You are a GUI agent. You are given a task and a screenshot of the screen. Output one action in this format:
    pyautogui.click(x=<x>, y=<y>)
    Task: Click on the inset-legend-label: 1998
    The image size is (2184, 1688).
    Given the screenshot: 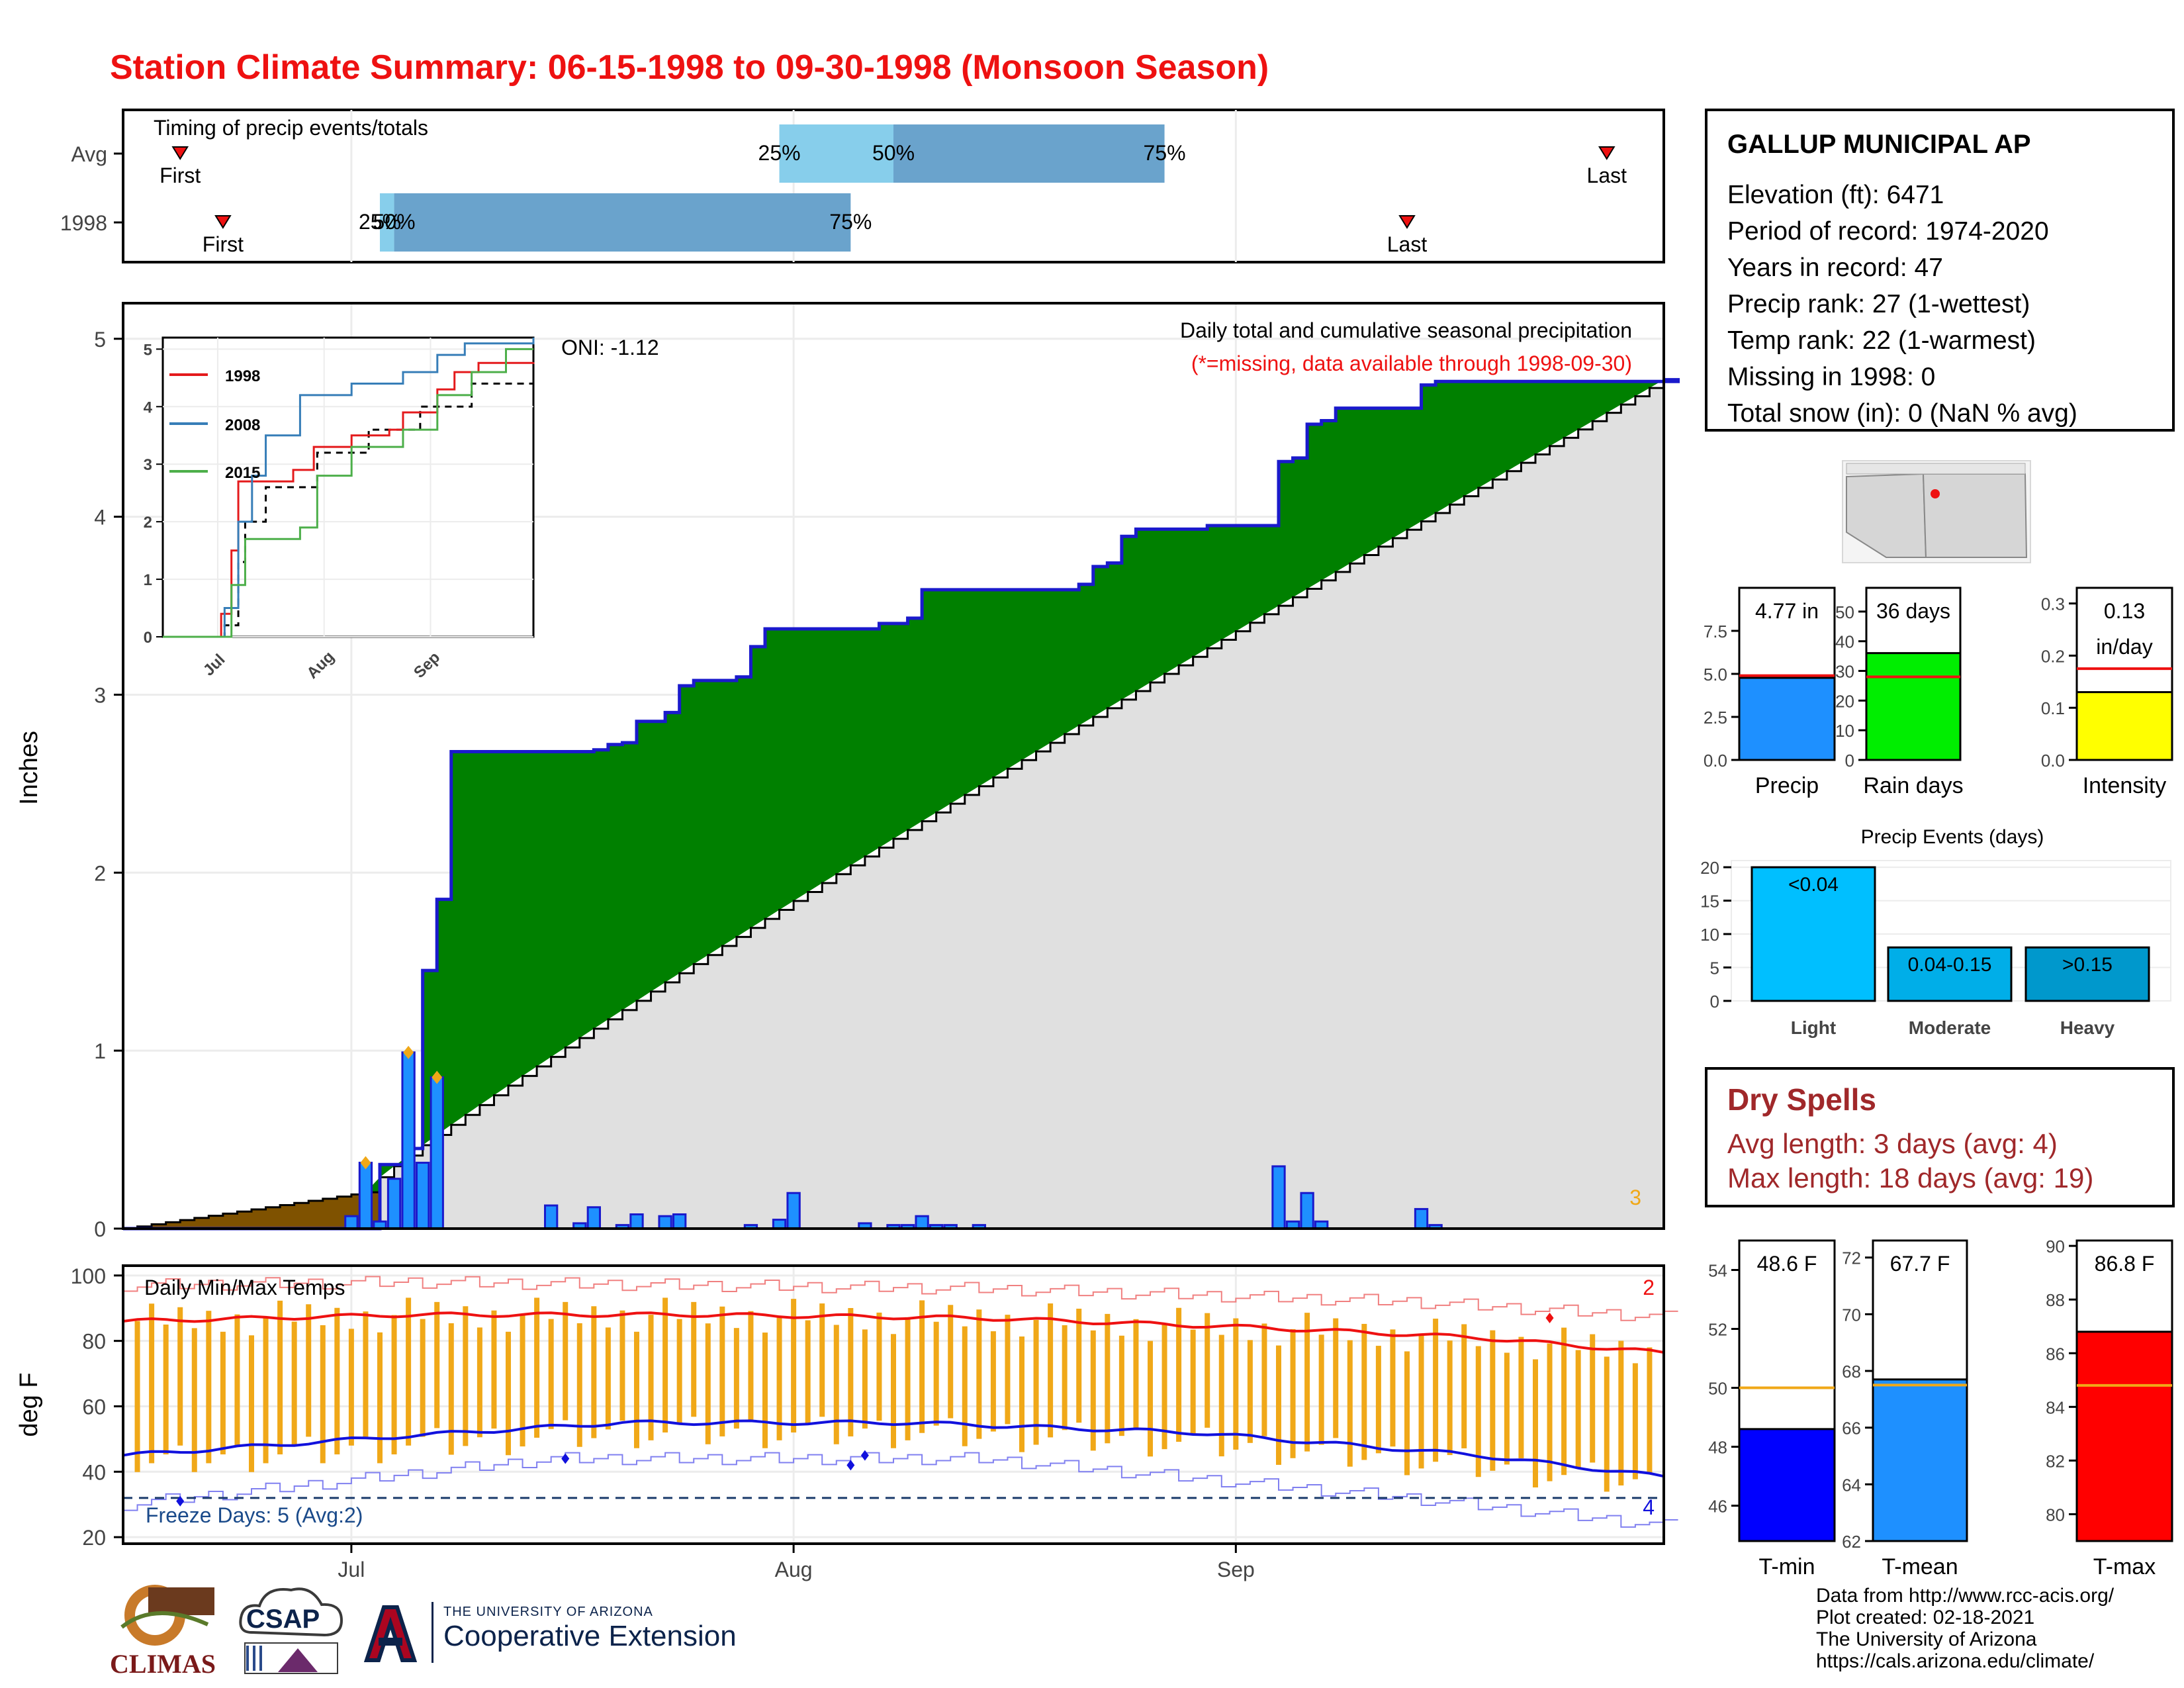 What is the action you would take?
    pyautogui.click(x=242, y=376)
    